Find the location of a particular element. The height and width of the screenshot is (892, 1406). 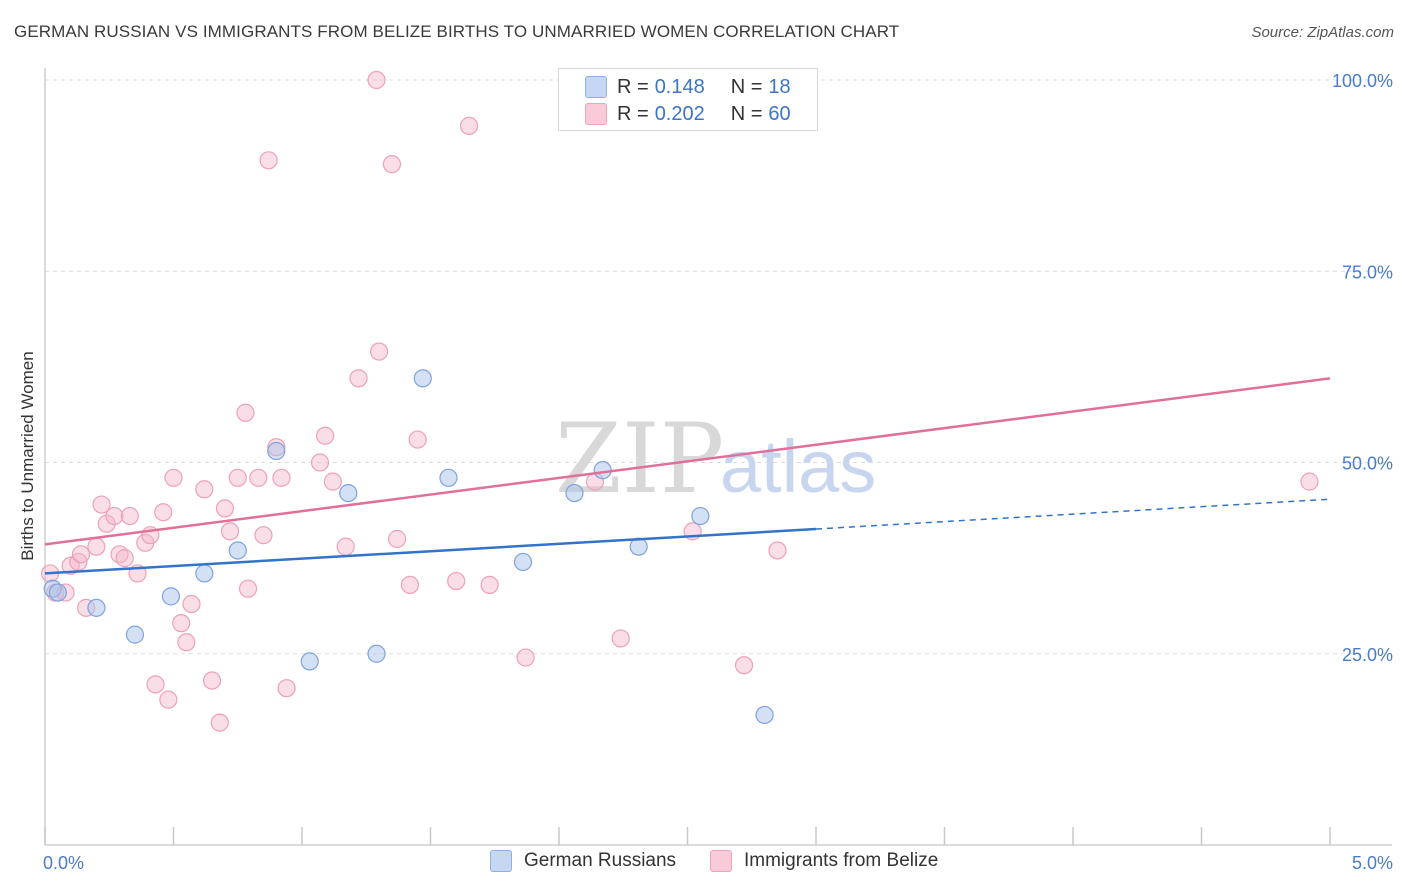

x-tick-label: 0.0% is located at coordinates (63, 863).